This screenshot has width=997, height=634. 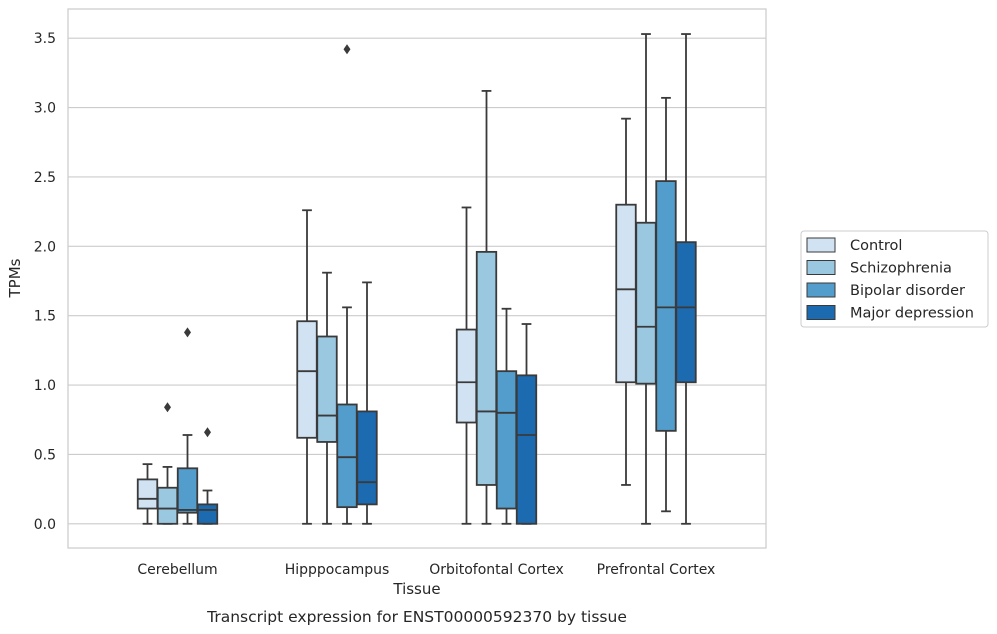 I want to click on x-axis-title: Tissue, so click(x=416, y=589).